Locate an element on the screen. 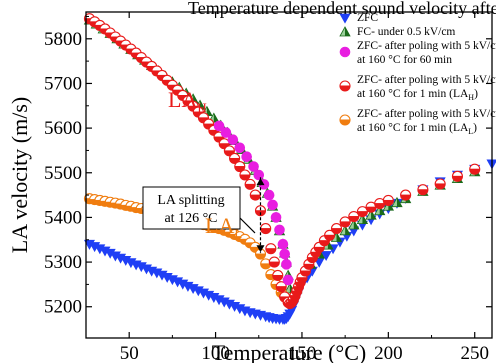 The height and width of the screenshot is (363, 496). x-tick-label: 250 is located at coordinates (474, 353).